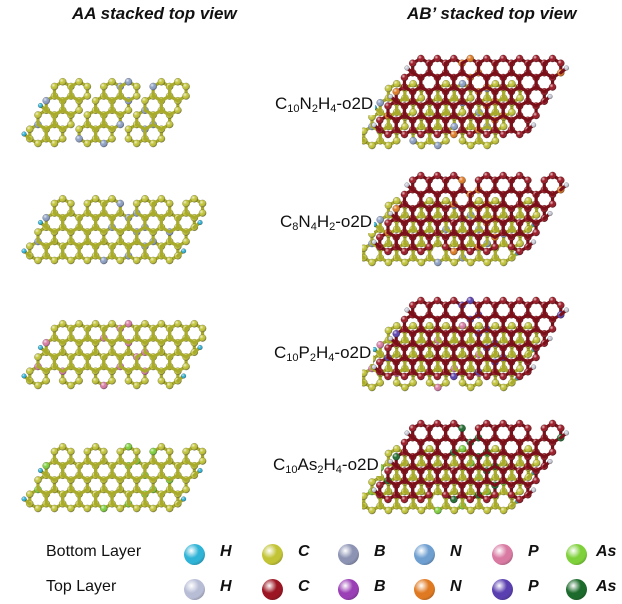  What do you see at coordinates (40, 105) in the screenshot?
I see `aa-1-h-atom` at bounding box center [40, 105].